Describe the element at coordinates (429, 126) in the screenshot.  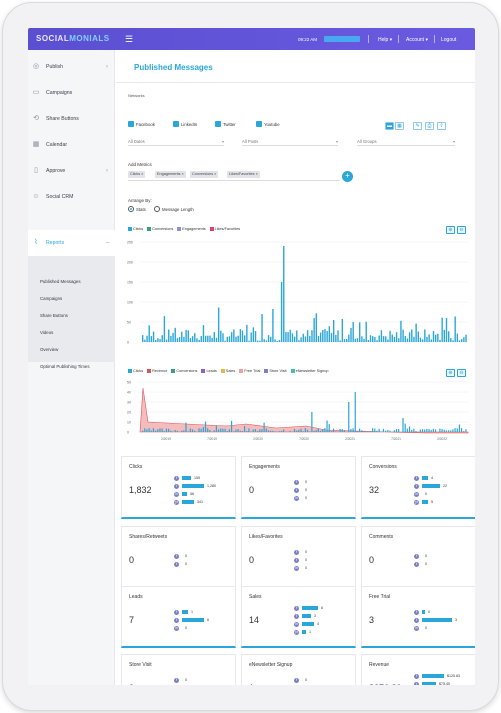
I see `print-icon: ⎙` at that location.